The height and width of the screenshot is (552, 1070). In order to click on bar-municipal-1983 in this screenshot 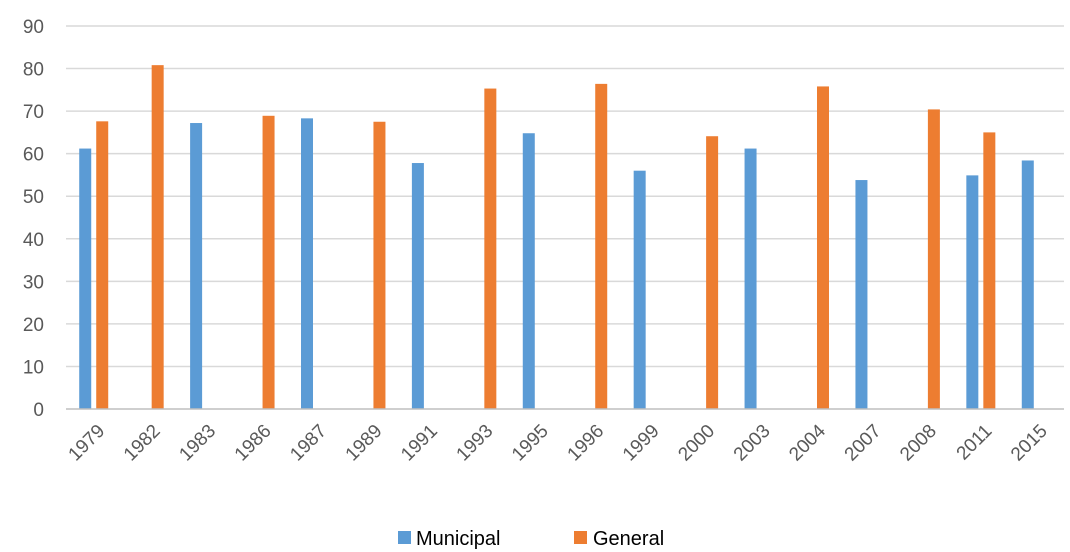, I will do `click(196, 266)`.